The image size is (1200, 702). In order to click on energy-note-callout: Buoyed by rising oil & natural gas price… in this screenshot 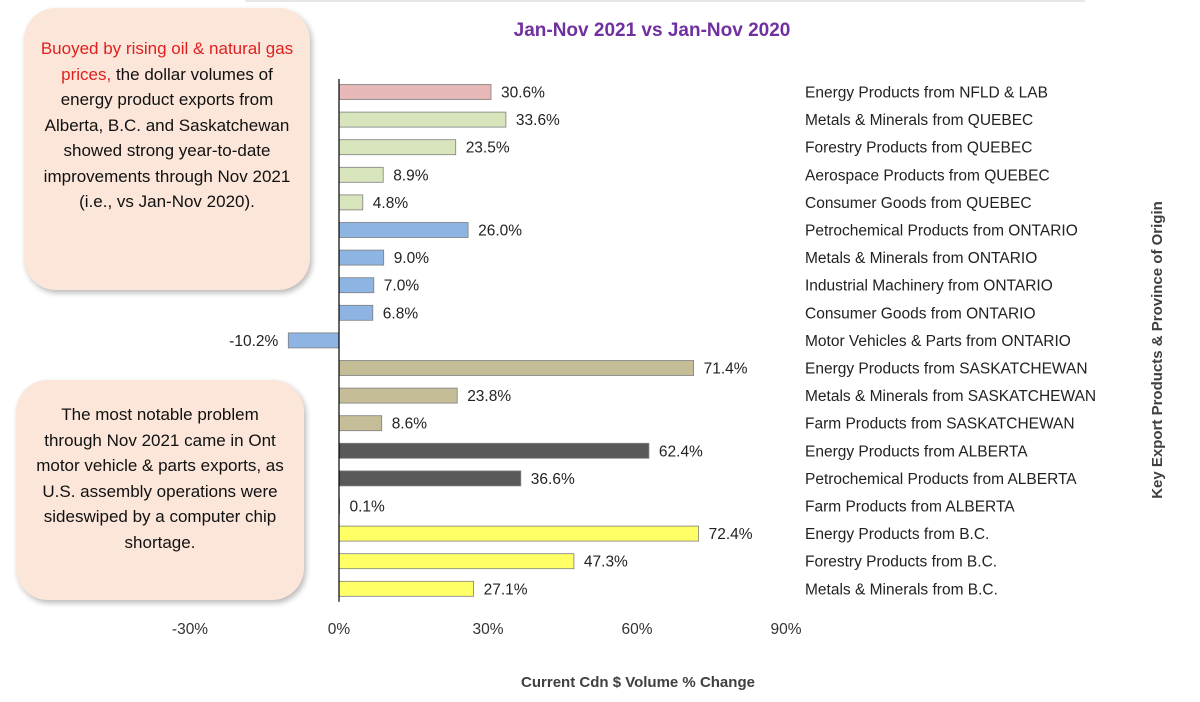, I will do `click(167, 149)`.